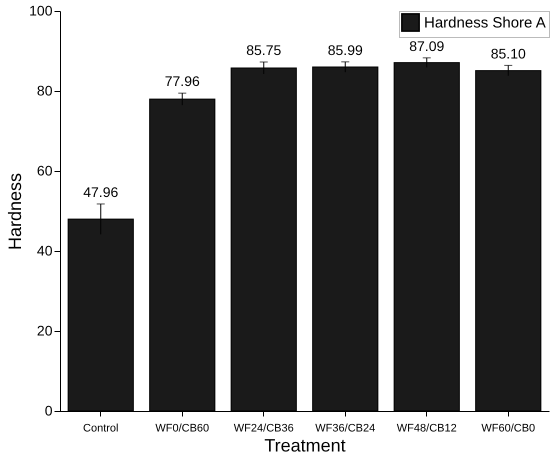 The width and height of the screenshot is (551, 461). I want to click on data-label: 47.96, so click(100, 192).